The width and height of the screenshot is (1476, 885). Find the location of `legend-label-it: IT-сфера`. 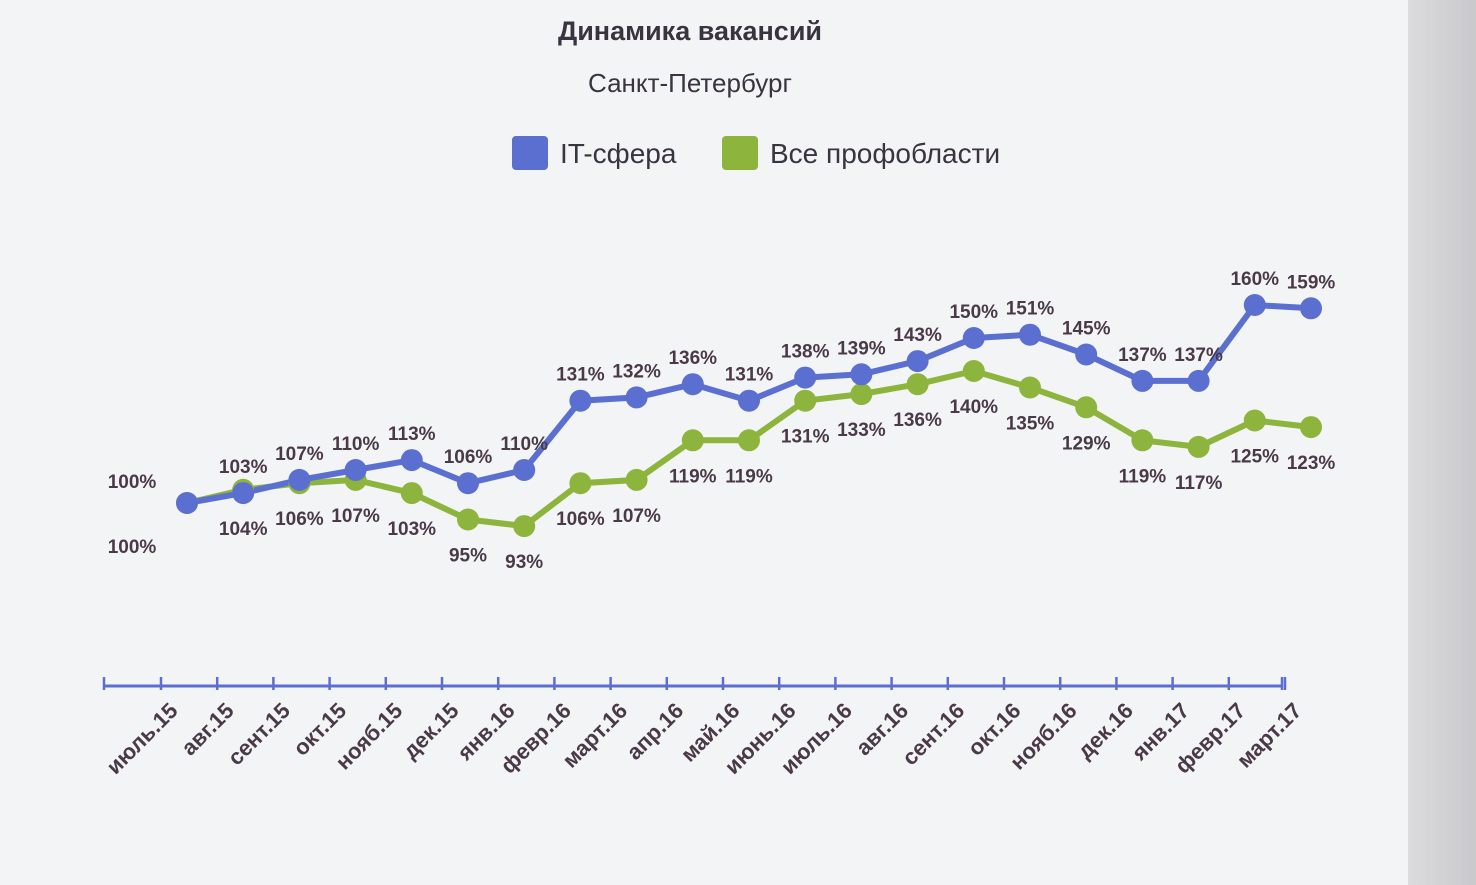

legend-label-it: IT-сфера is located at coordinates (618, 153).